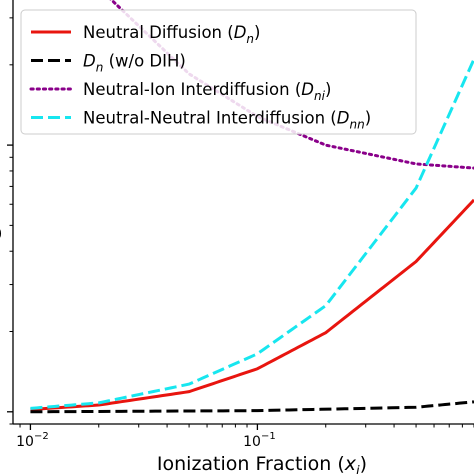  What do you see at coordinates (32, 440) in the screenshot?
I see `x-tick-label-1: 10⁻²` at bounding box center [32, 440].